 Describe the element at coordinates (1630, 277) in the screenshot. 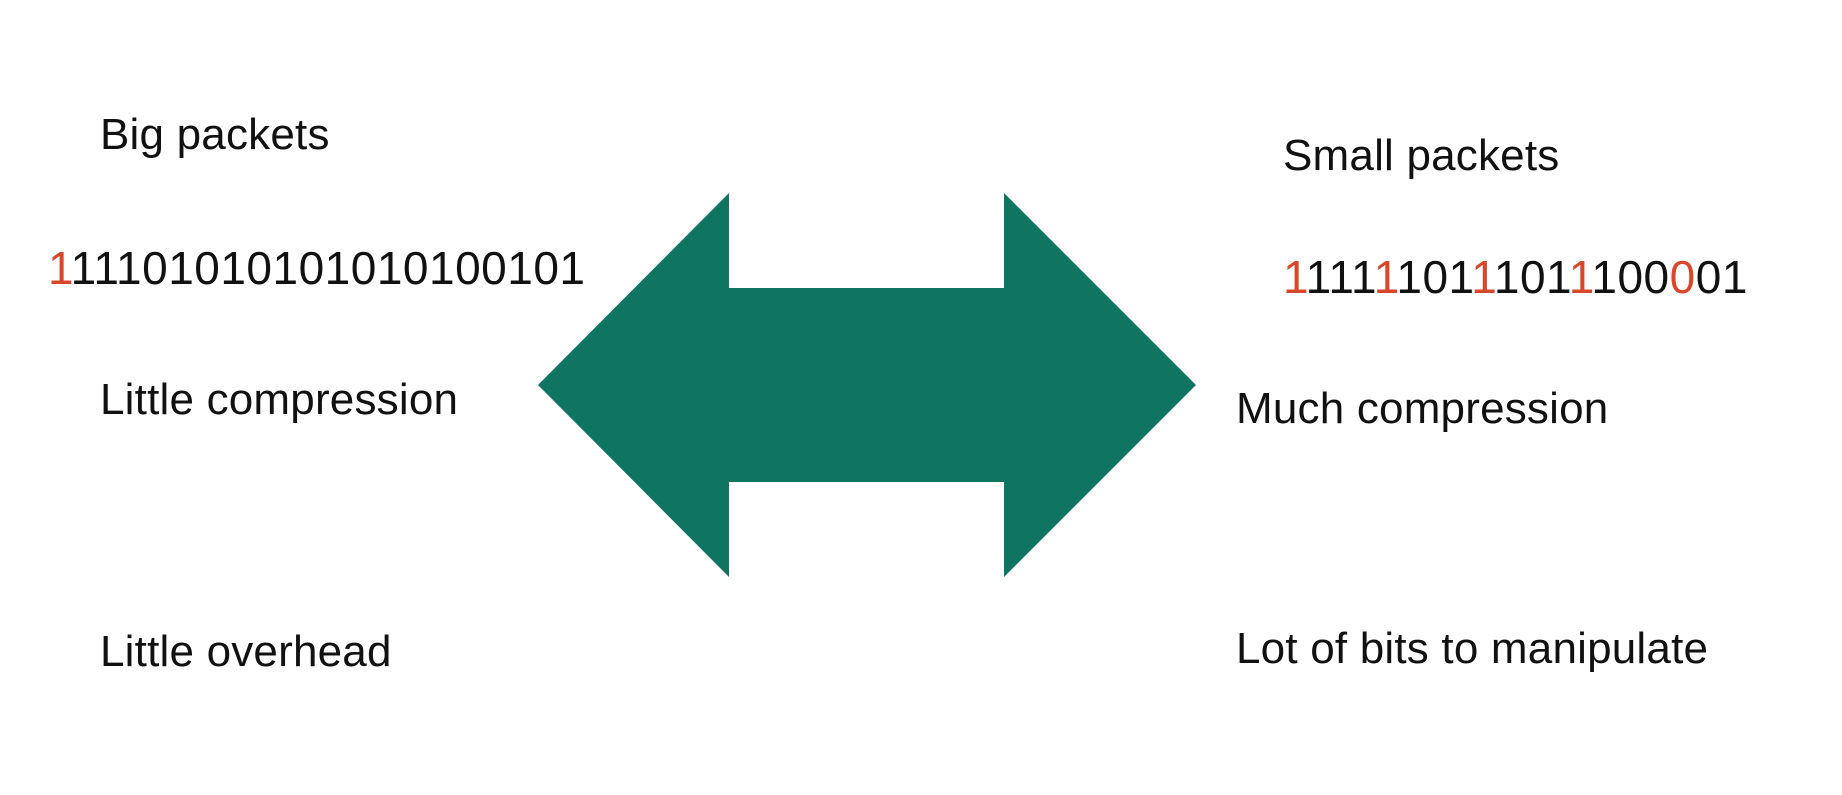

I see `right-bit-segment: 100` at that location.